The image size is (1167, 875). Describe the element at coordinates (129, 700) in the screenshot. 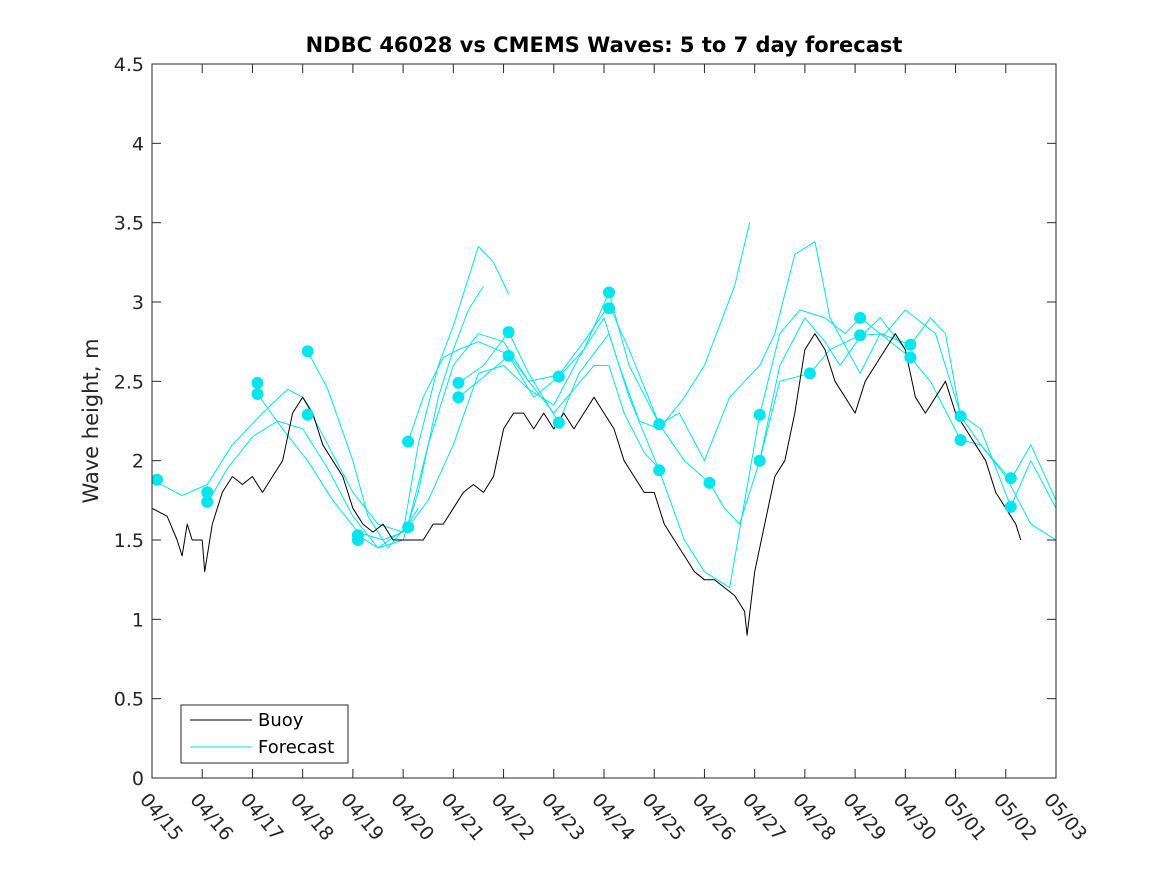

I see `y-tick-label: 0.5` at that location.